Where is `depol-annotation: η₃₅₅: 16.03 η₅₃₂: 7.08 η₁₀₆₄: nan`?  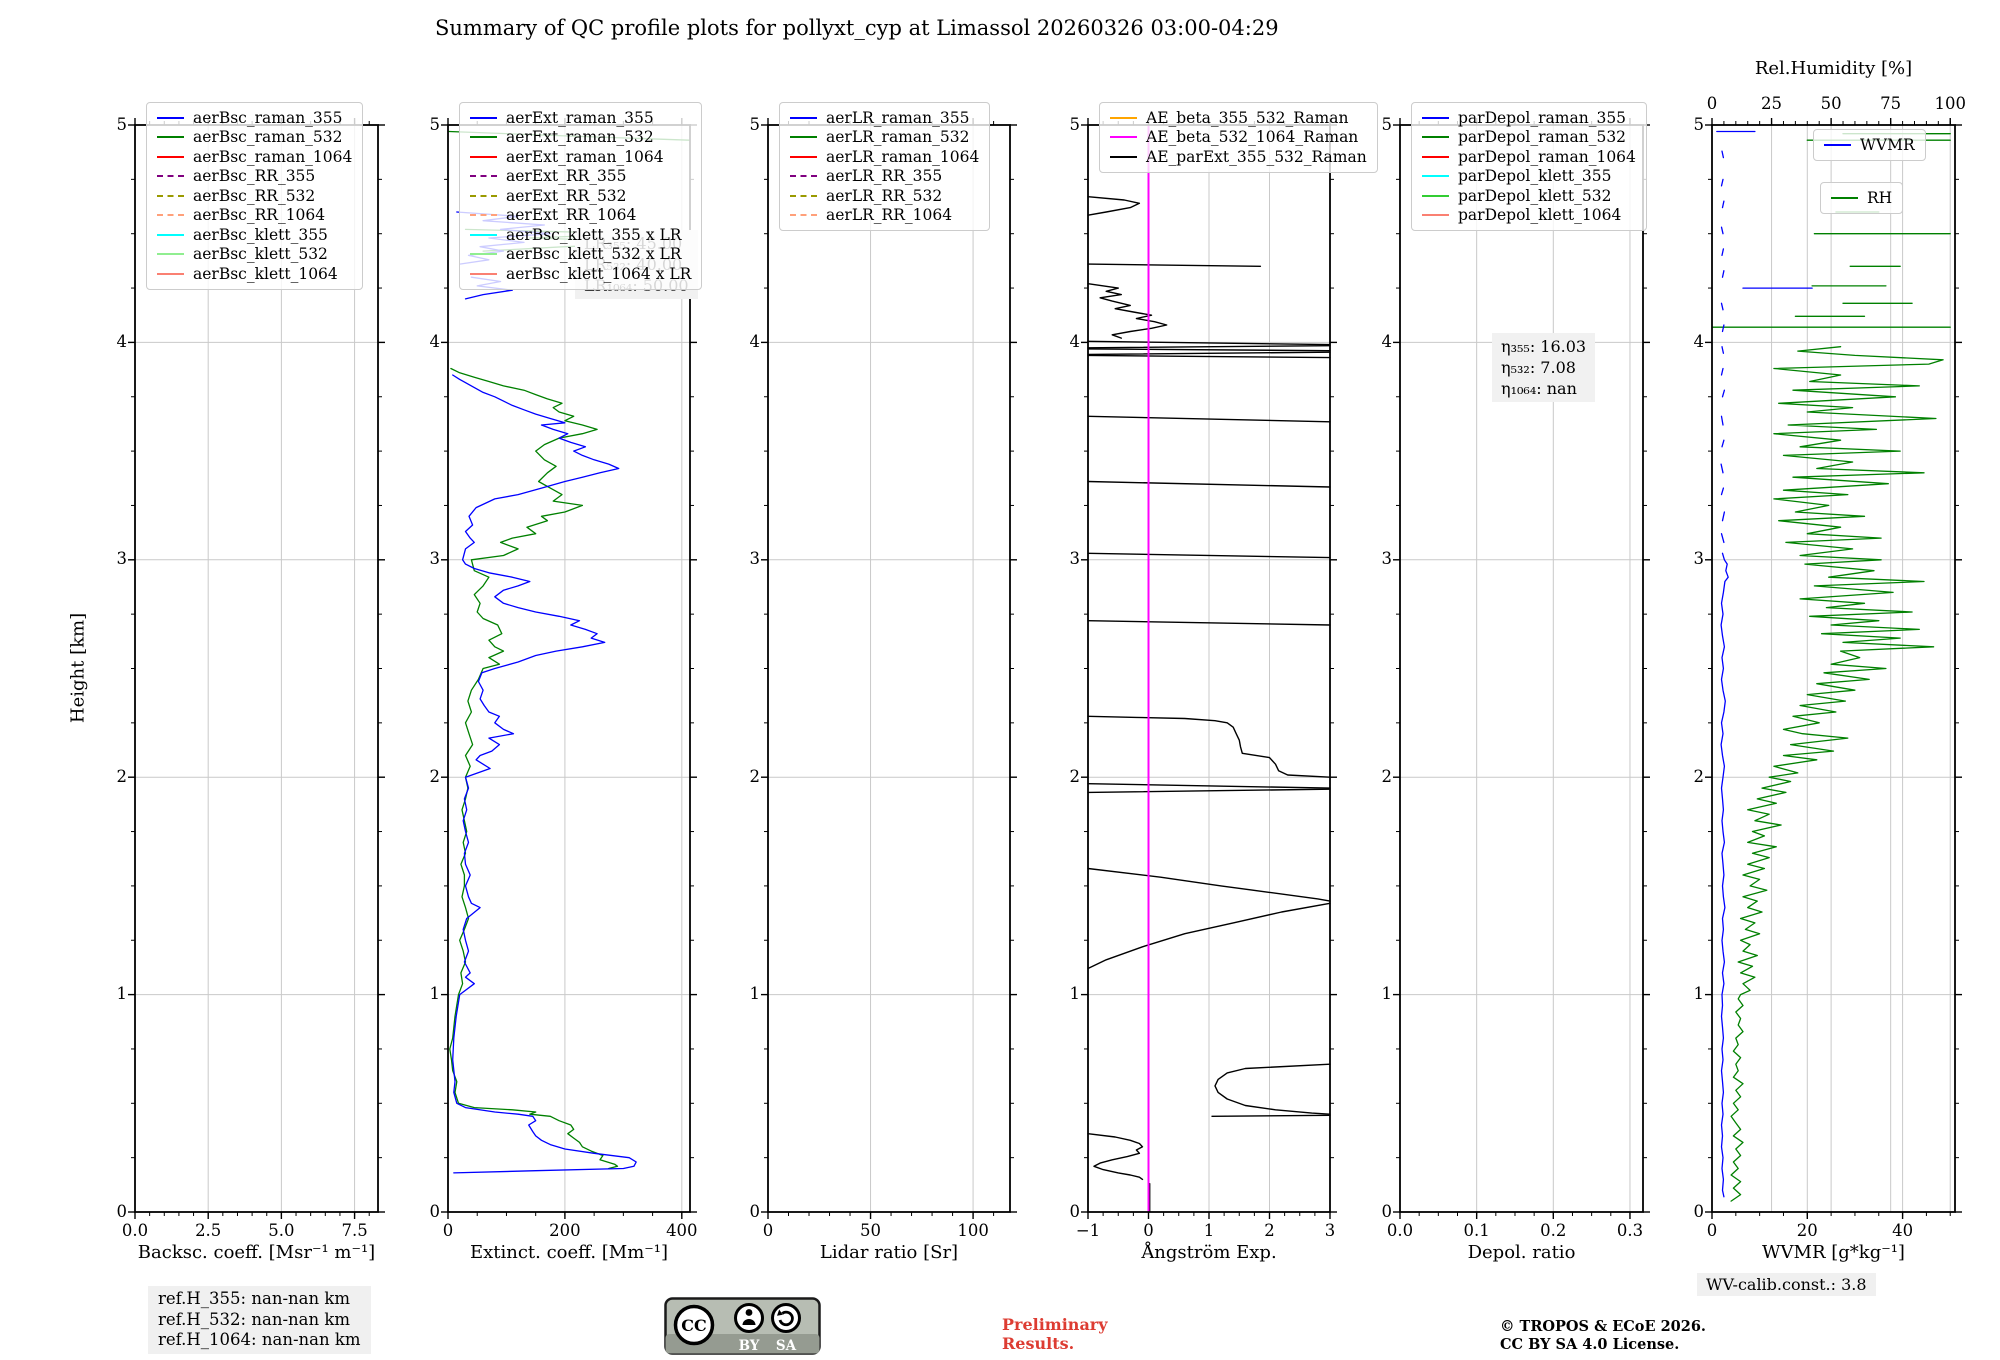
depol-annotation: η₃₅₅: 16.03 η₅₃₂: 7.08 η₁₀₆₄: nan is located at coordinates (1544, 368).